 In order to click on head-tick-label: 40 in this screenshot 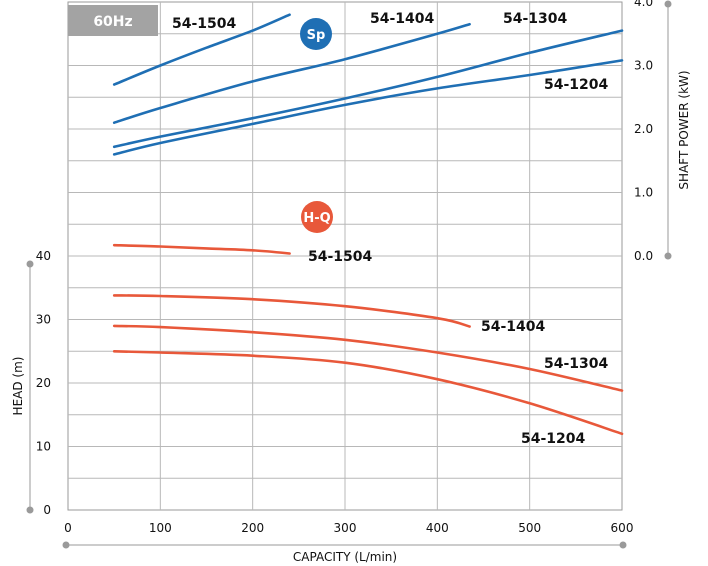, I will do `click(43, 256)`.